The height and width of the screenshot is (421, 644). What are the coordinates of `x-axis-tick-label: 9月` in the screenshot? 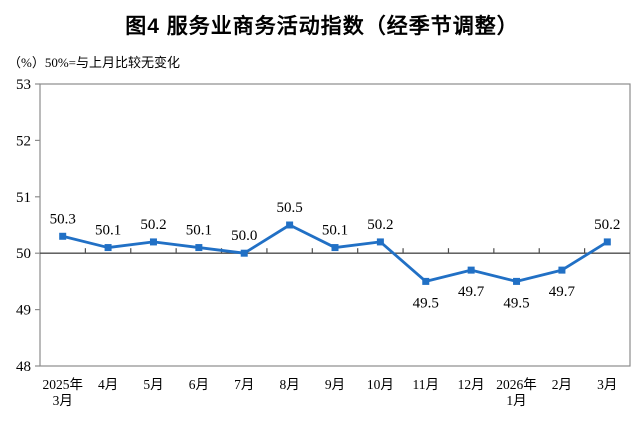 It's located at (335, 384).